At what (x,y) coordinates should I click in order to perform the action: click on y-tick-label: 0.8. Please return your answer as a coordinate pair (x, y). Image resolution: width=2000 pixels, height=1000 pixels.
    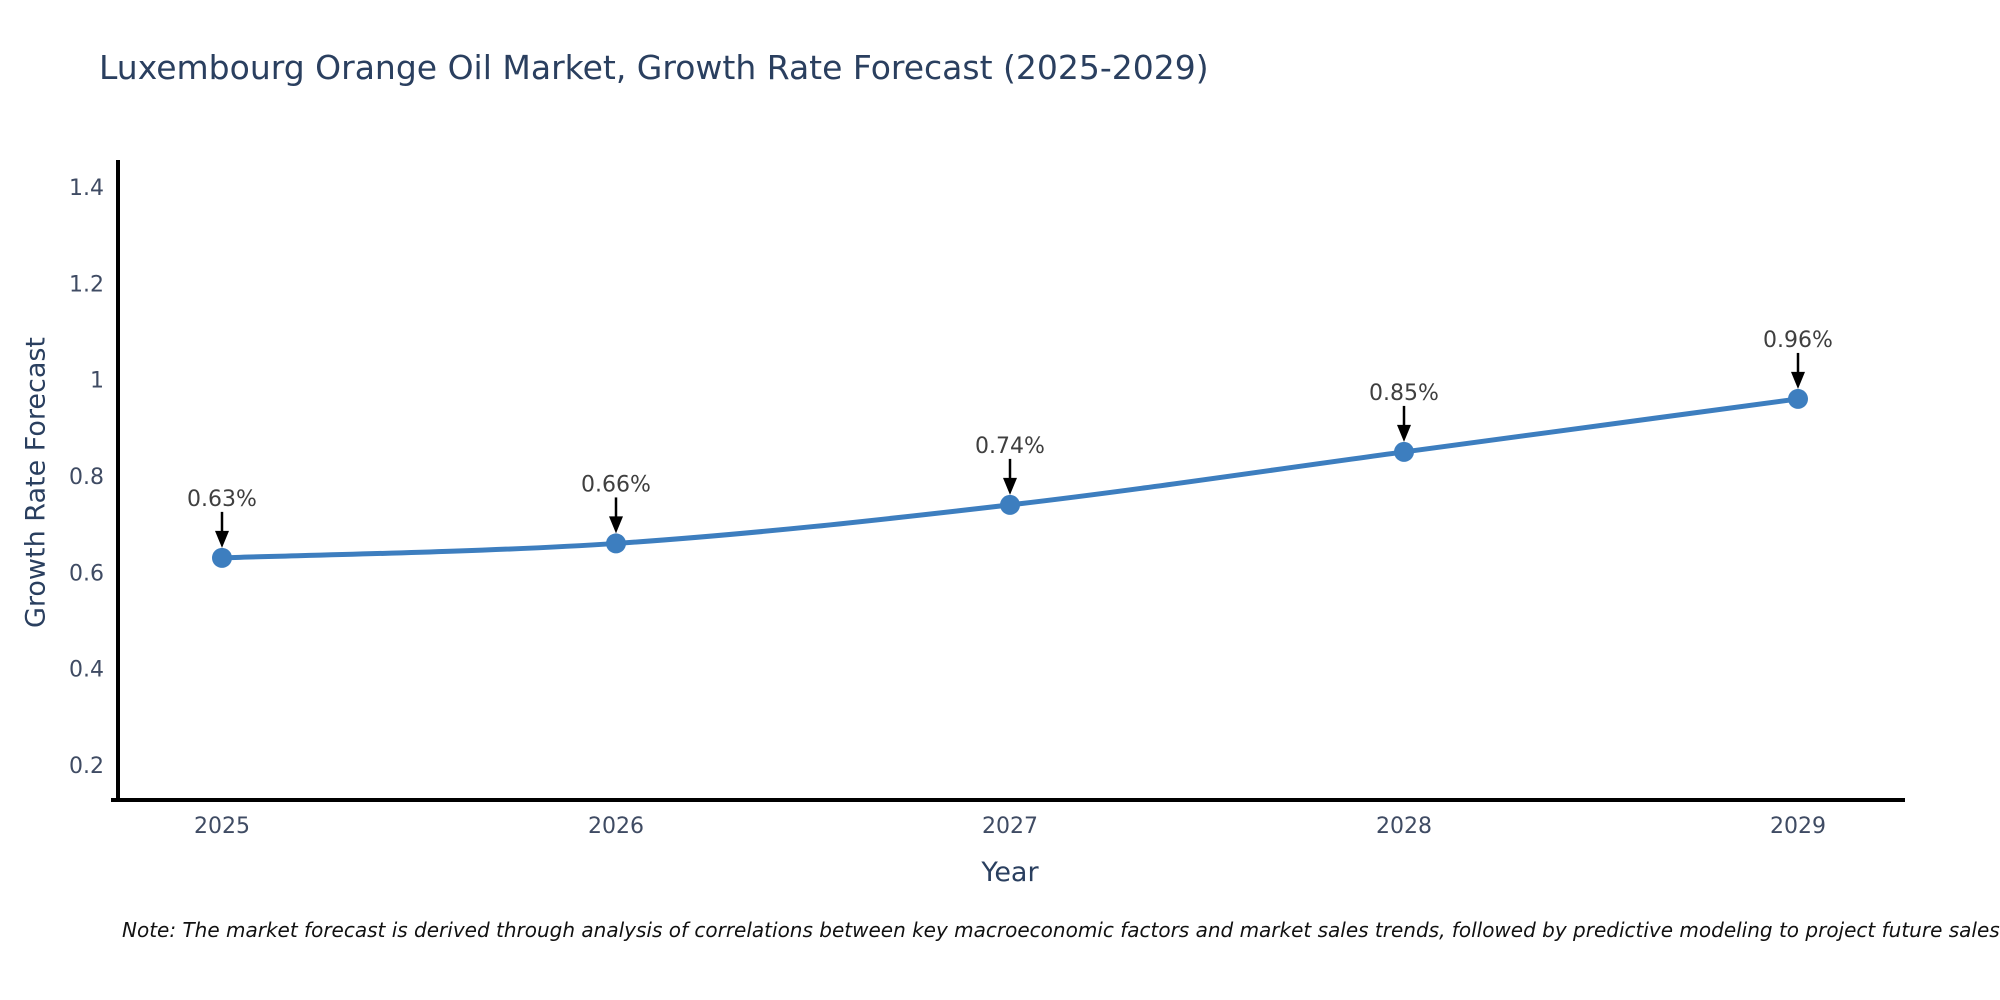
    Looking at the image, I should click on (86, 477).